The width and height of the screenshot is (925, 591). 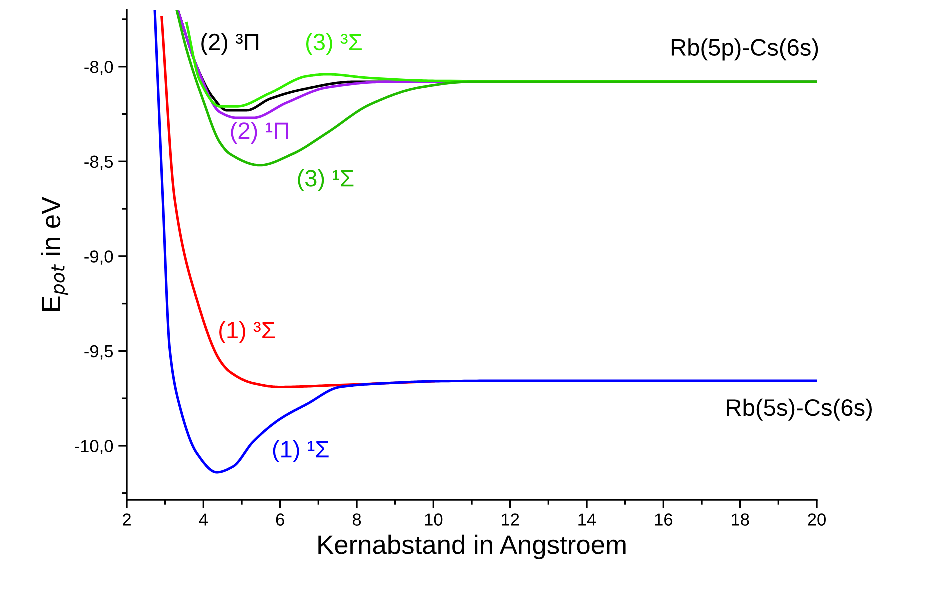 I want to click on y-tick-label: -9,0, so click(x=99, y=257).